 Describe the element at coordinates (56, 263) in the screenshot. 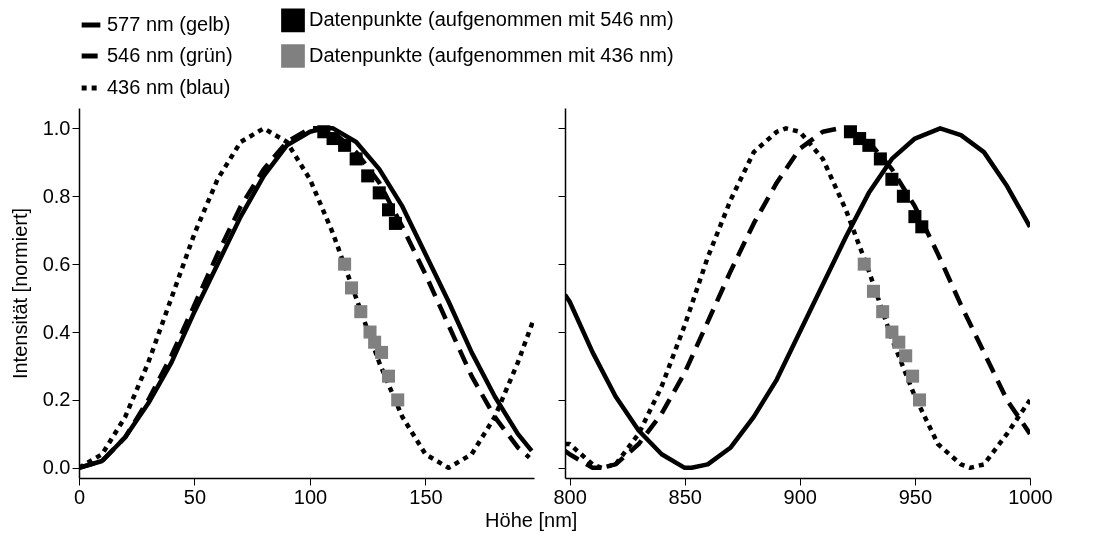

I see `y-tick-label: 0.6` at that location.